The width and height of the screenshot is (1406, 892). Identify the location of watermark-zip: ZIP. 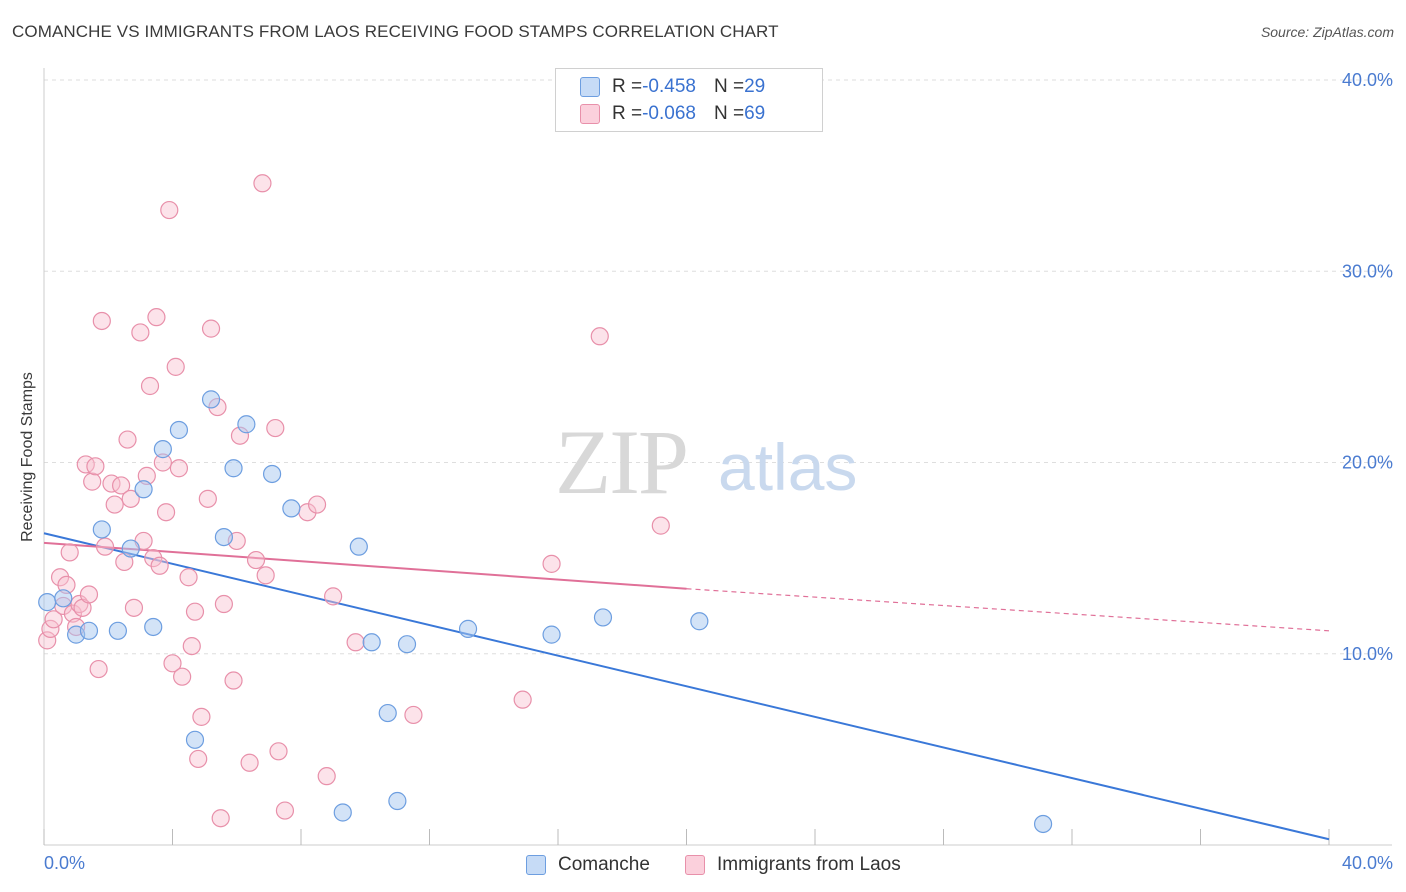
(621, 462).